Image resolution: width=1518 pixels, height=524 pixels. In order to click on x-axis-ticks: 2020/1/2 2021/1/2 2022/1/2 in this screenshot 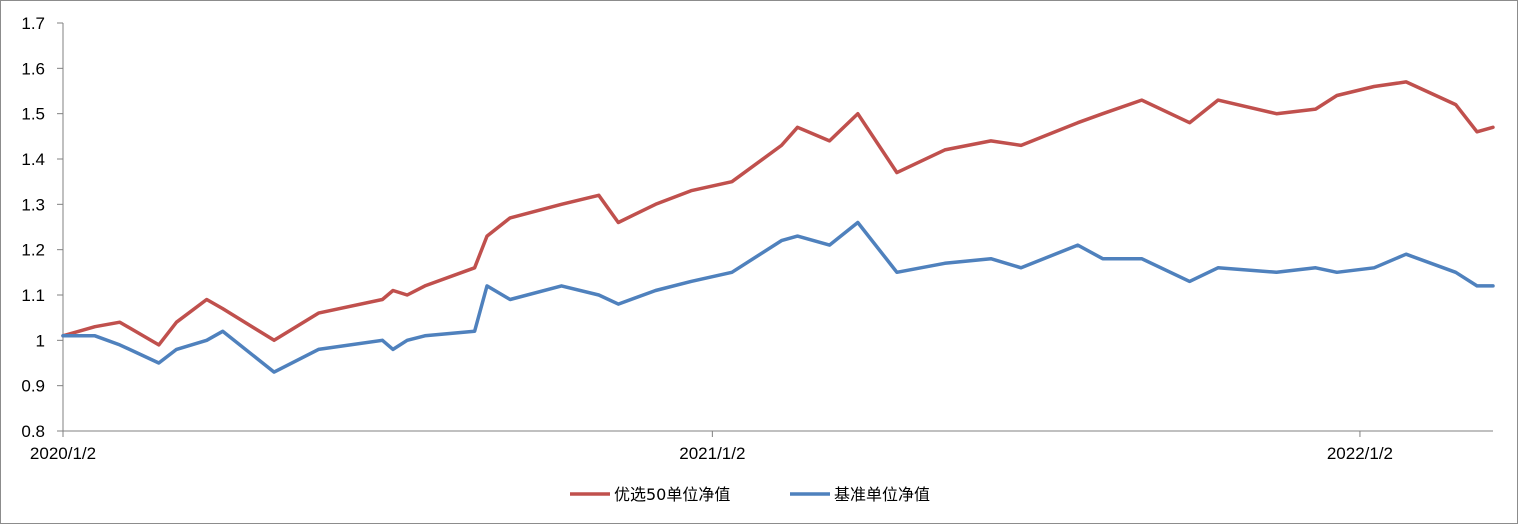, I will do `click(711, 447)`.